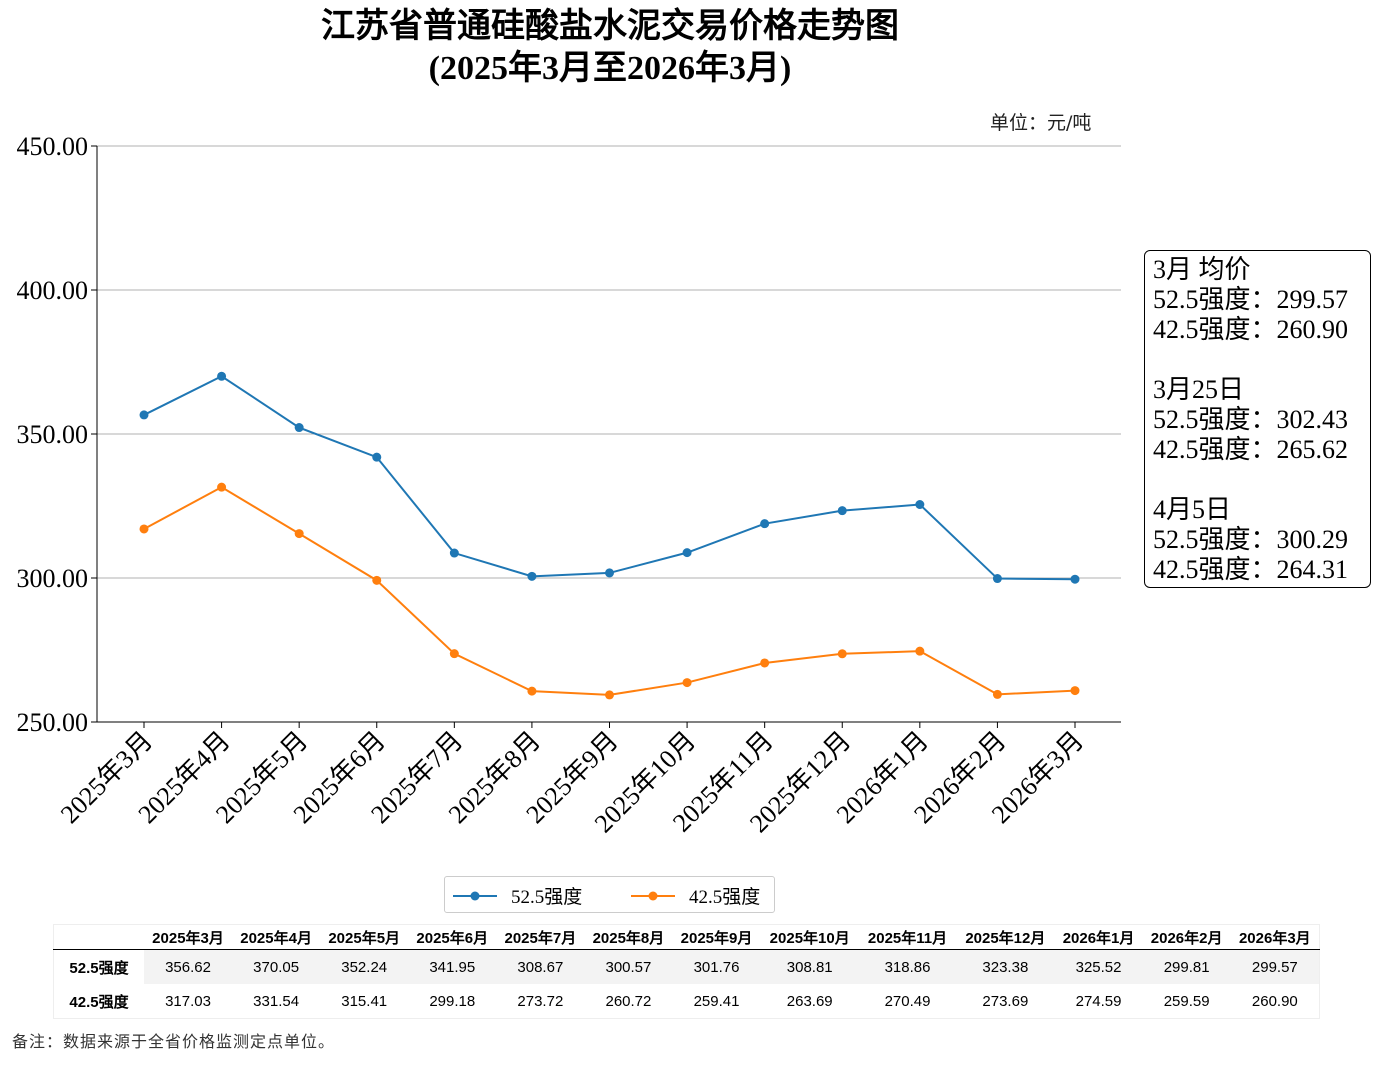 The width and height of the screenshot is (1373, 1068). I want to click on table-cell: 301.76, so click(716, 966).